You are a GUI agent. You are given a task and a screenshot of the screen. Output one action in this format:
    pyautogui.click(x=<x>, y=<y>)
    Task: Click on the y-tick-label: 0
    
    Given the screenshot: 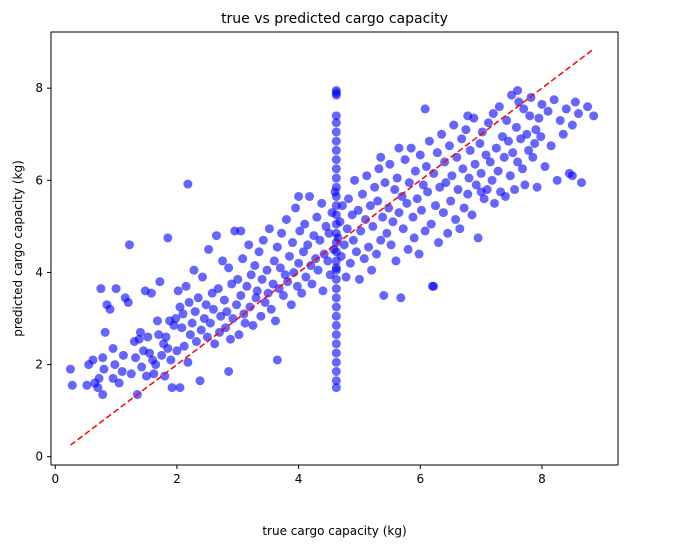 What is the action you would take?
    pyautogui.click(x=39, y=457)
    